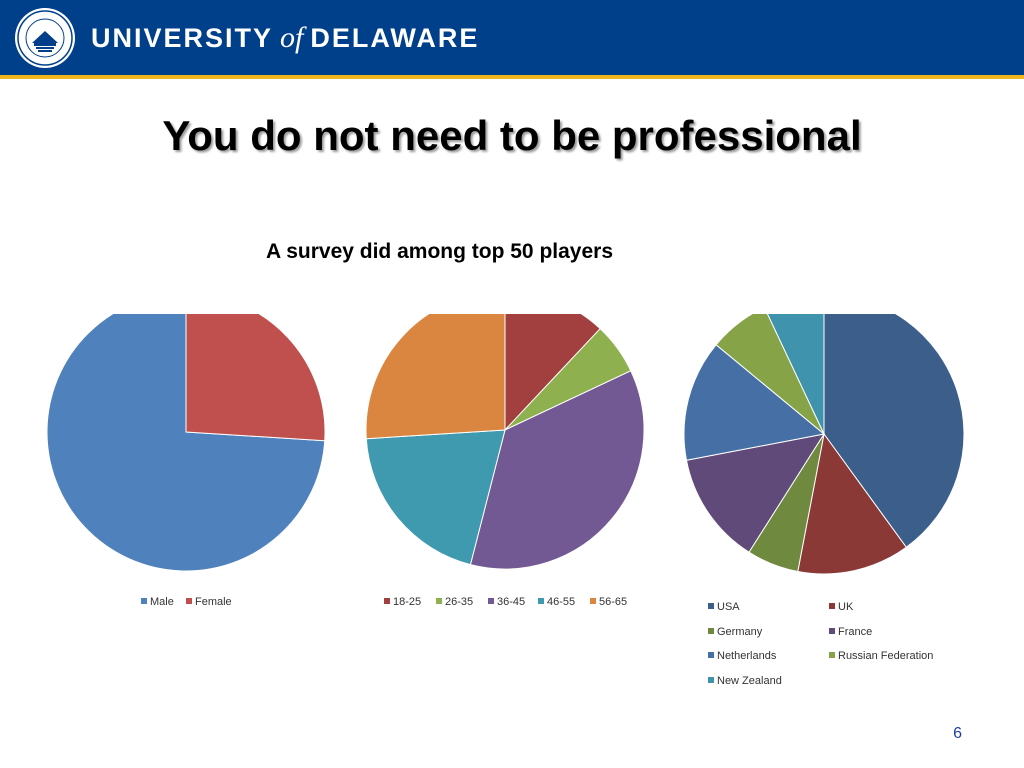 The image size is (1024, 768). What do you see at coordinates (162, 602) in the screenshot?
I see `legend-label: Male` at bounding box center [162, 602].